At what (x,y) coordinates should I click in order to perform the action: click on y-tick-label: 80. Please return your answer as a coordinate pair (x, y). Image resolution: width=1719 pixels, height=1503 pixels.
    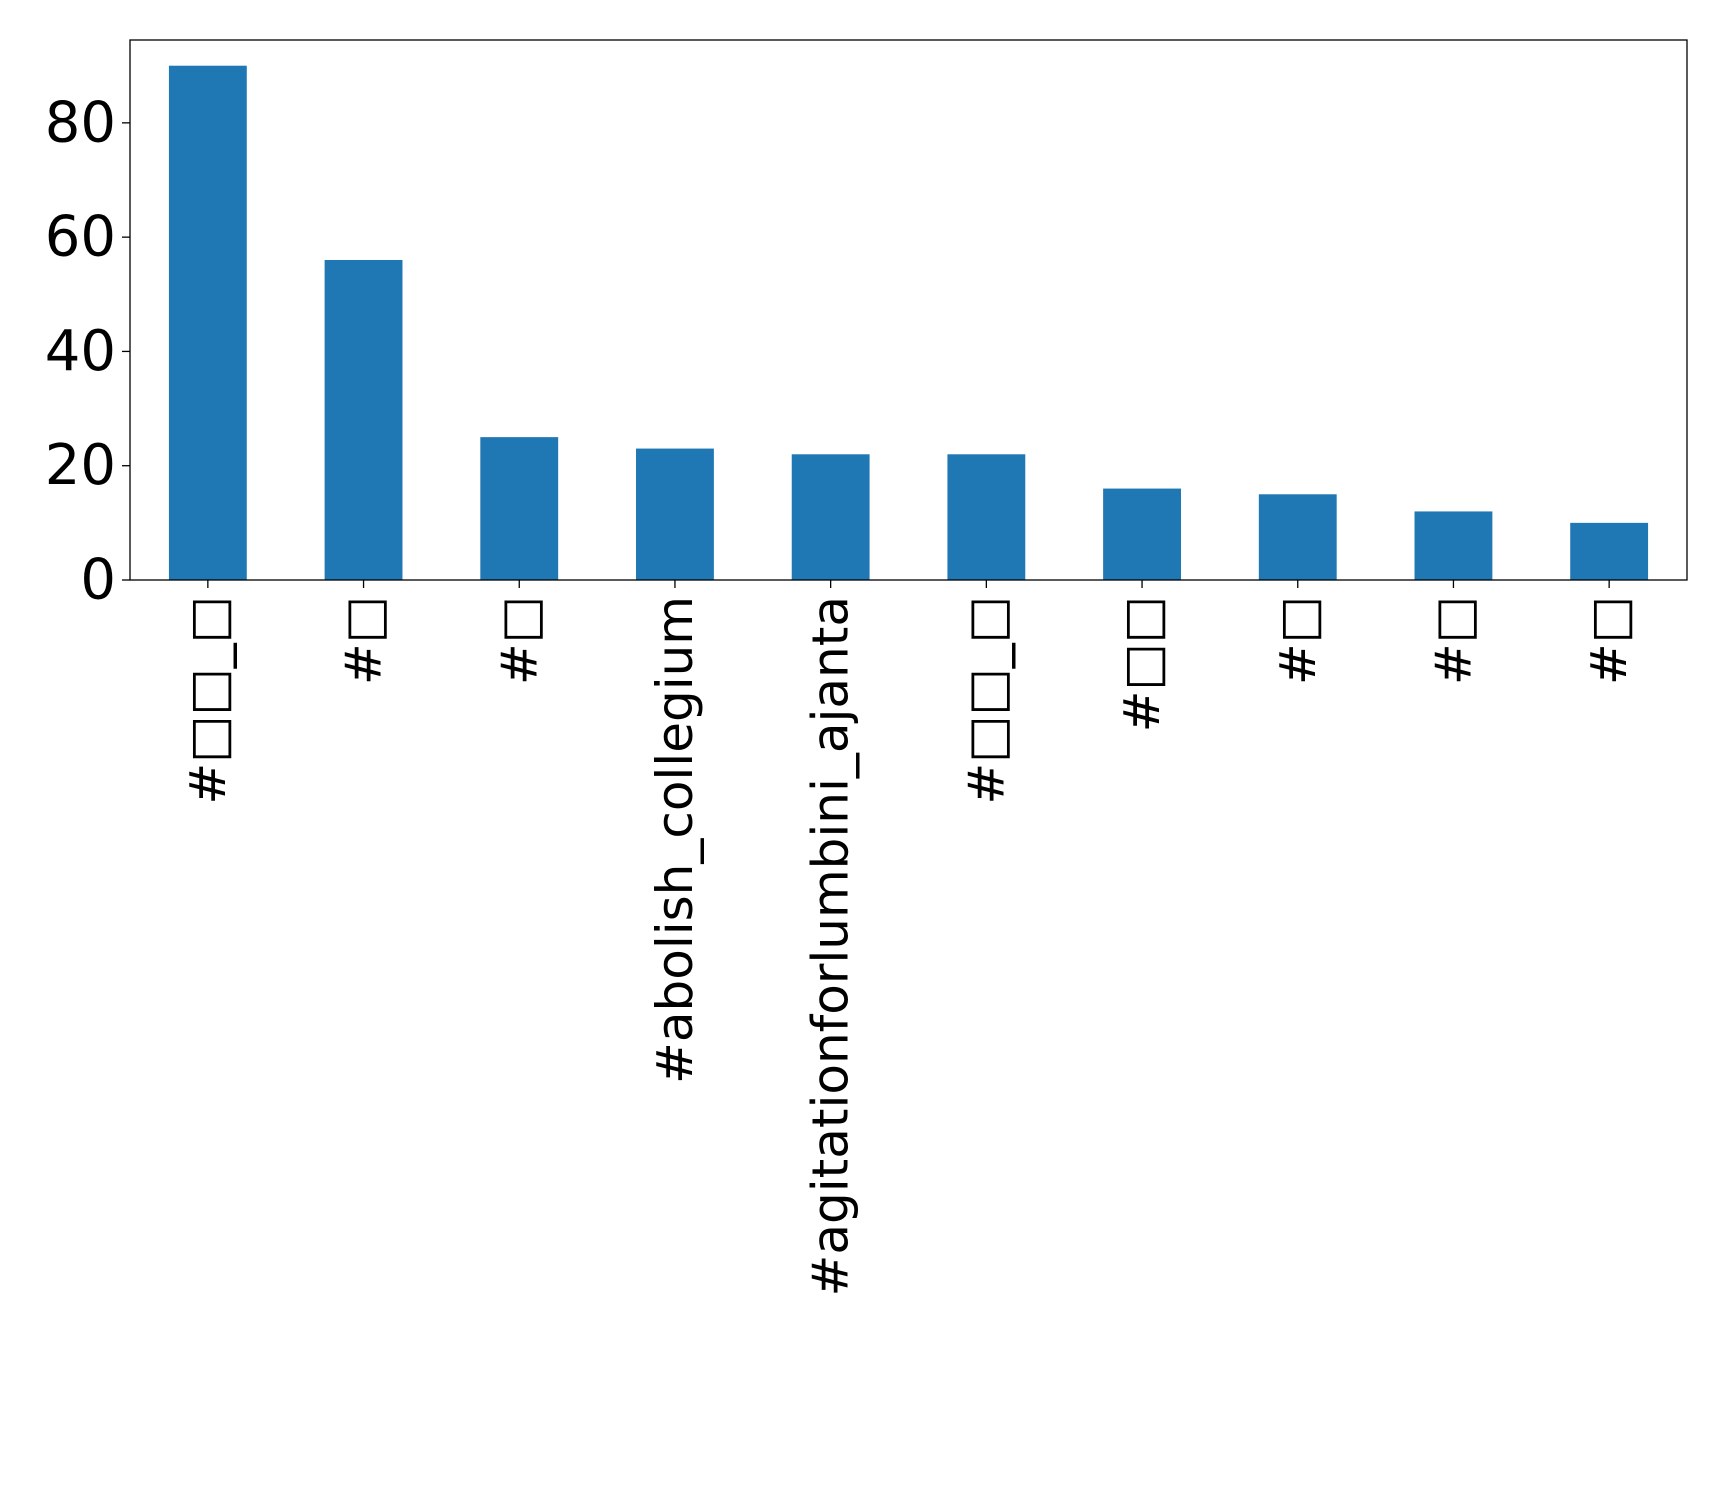
    Looking at the image, I should click on (80, 122).